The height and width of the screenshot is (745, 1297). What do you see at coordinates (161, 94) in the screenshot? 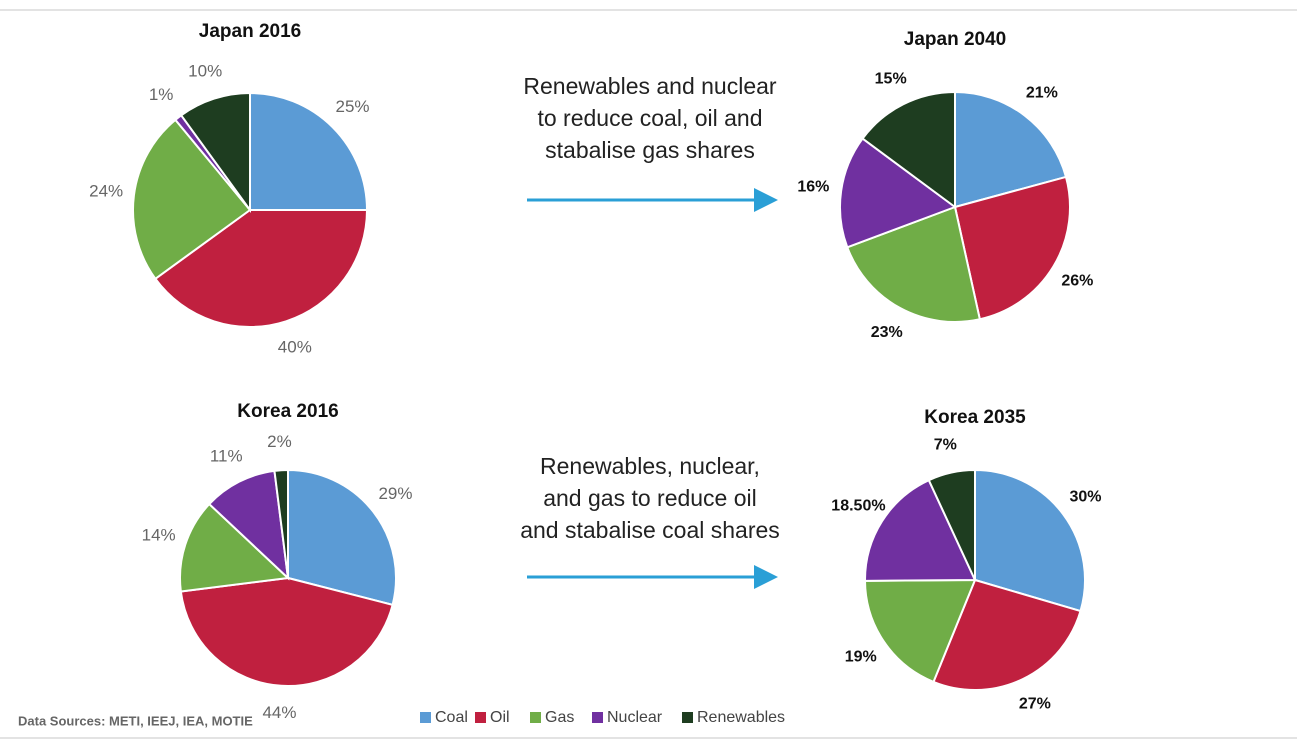
I see `data-label: 1%` at bounding box center [161, 94].